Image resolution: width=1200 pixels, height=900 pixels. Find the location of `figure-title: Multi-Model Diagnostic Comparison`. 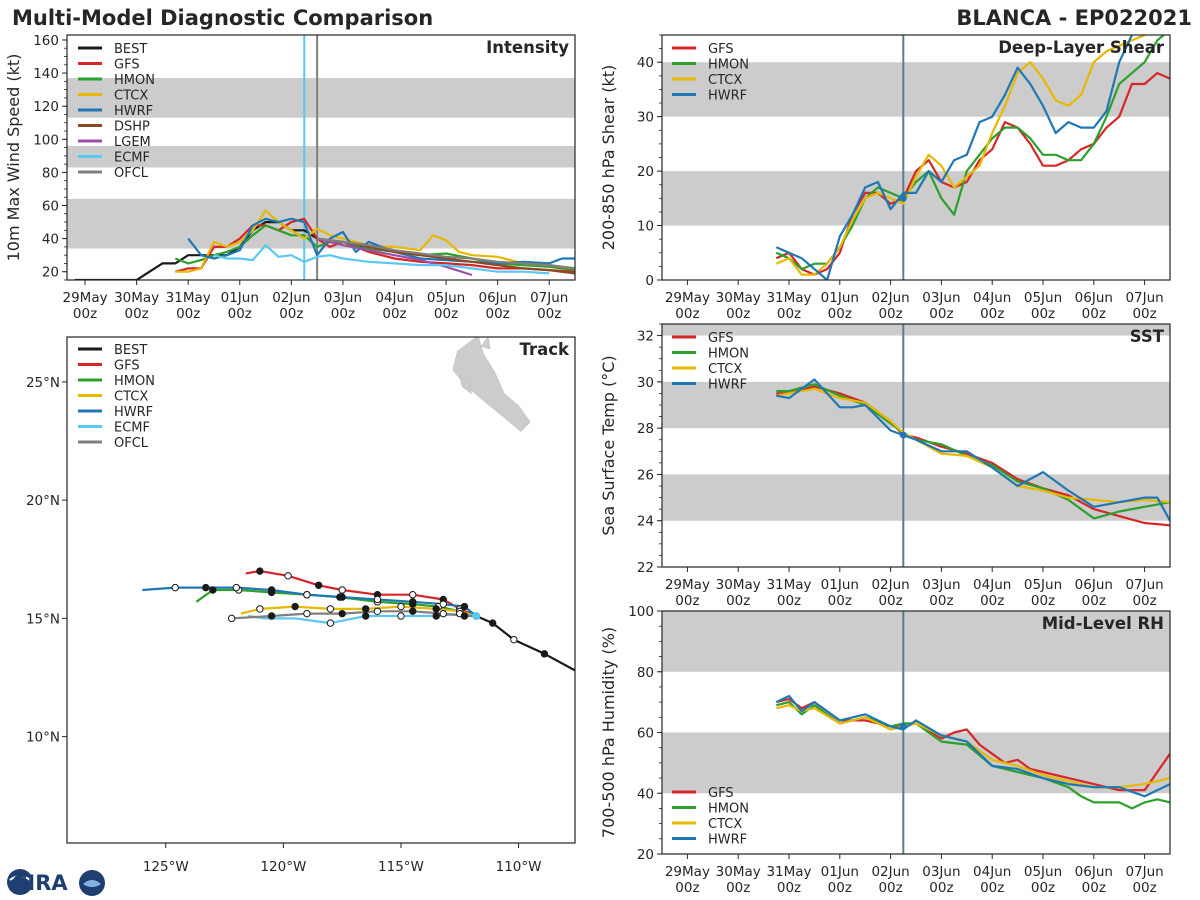

figure-title: Multi-Model Diagnostic Comparison is located at coordinates (222, 18).